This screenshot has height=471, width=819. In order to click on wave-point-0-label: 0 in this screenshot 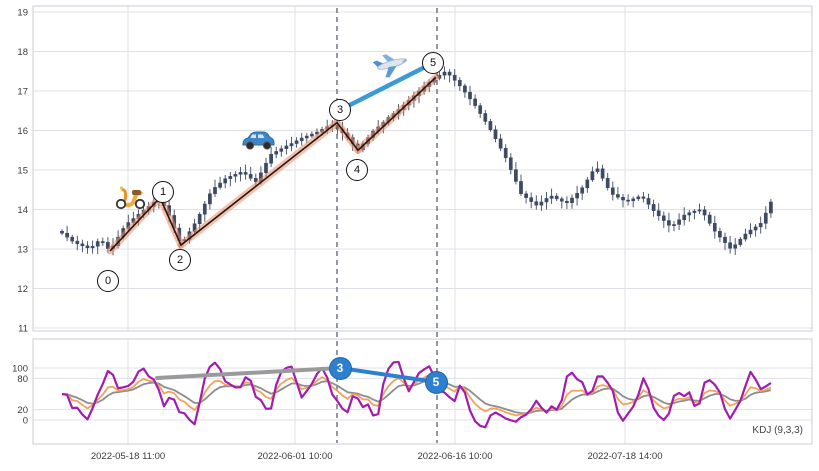, I will do `click(108, 281)`.